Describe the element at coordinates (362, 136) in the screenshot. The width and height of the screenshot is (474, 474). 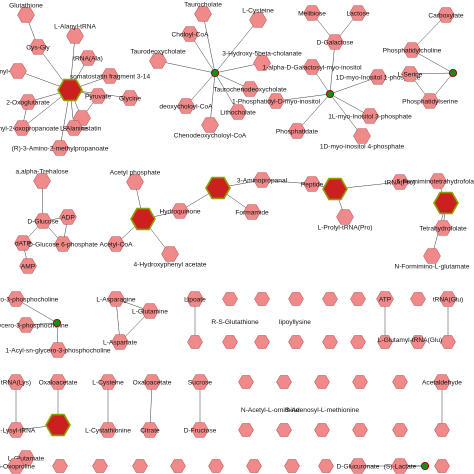
I see `metabolite-node-myo-inositol-4p` at that location.